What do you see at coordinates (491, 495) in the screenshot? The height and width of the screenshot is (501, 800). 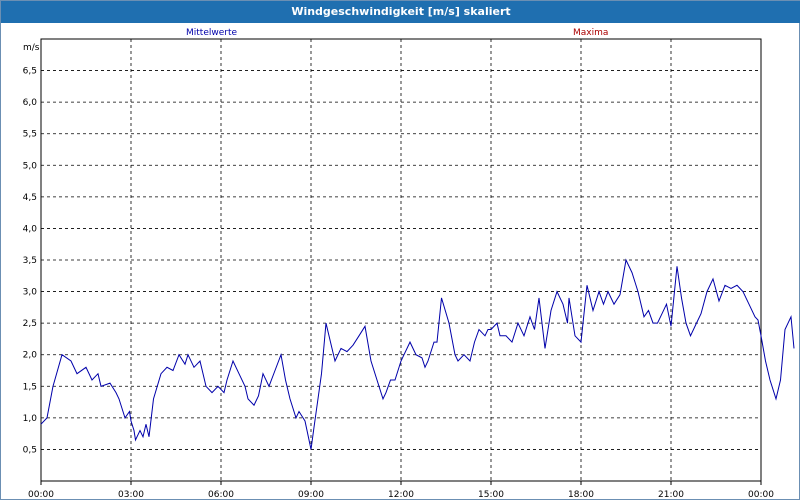 I see `x-tick-time: 15:00` at bounding box center [491, 495].